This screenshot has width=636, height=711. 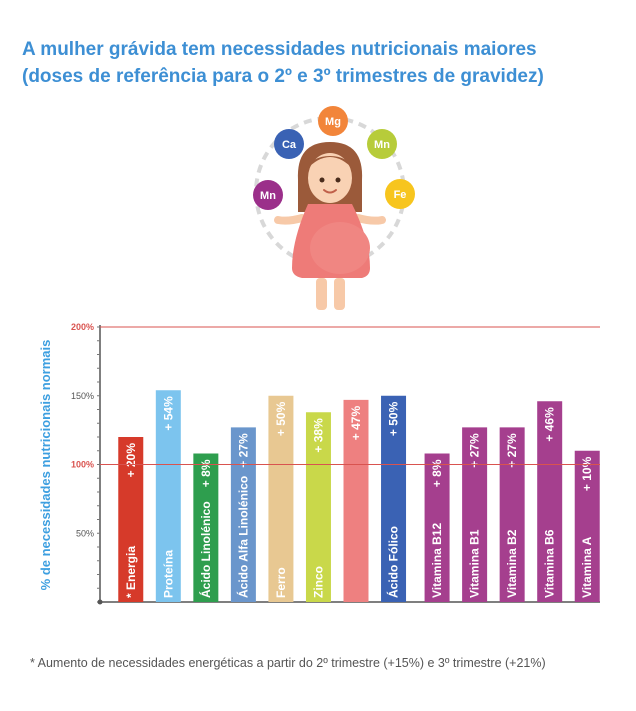 What do you see at coordinates (550, 424) in the screenshot?
I see `bar-value-label: + 46%` at bounding box center [550, 424].